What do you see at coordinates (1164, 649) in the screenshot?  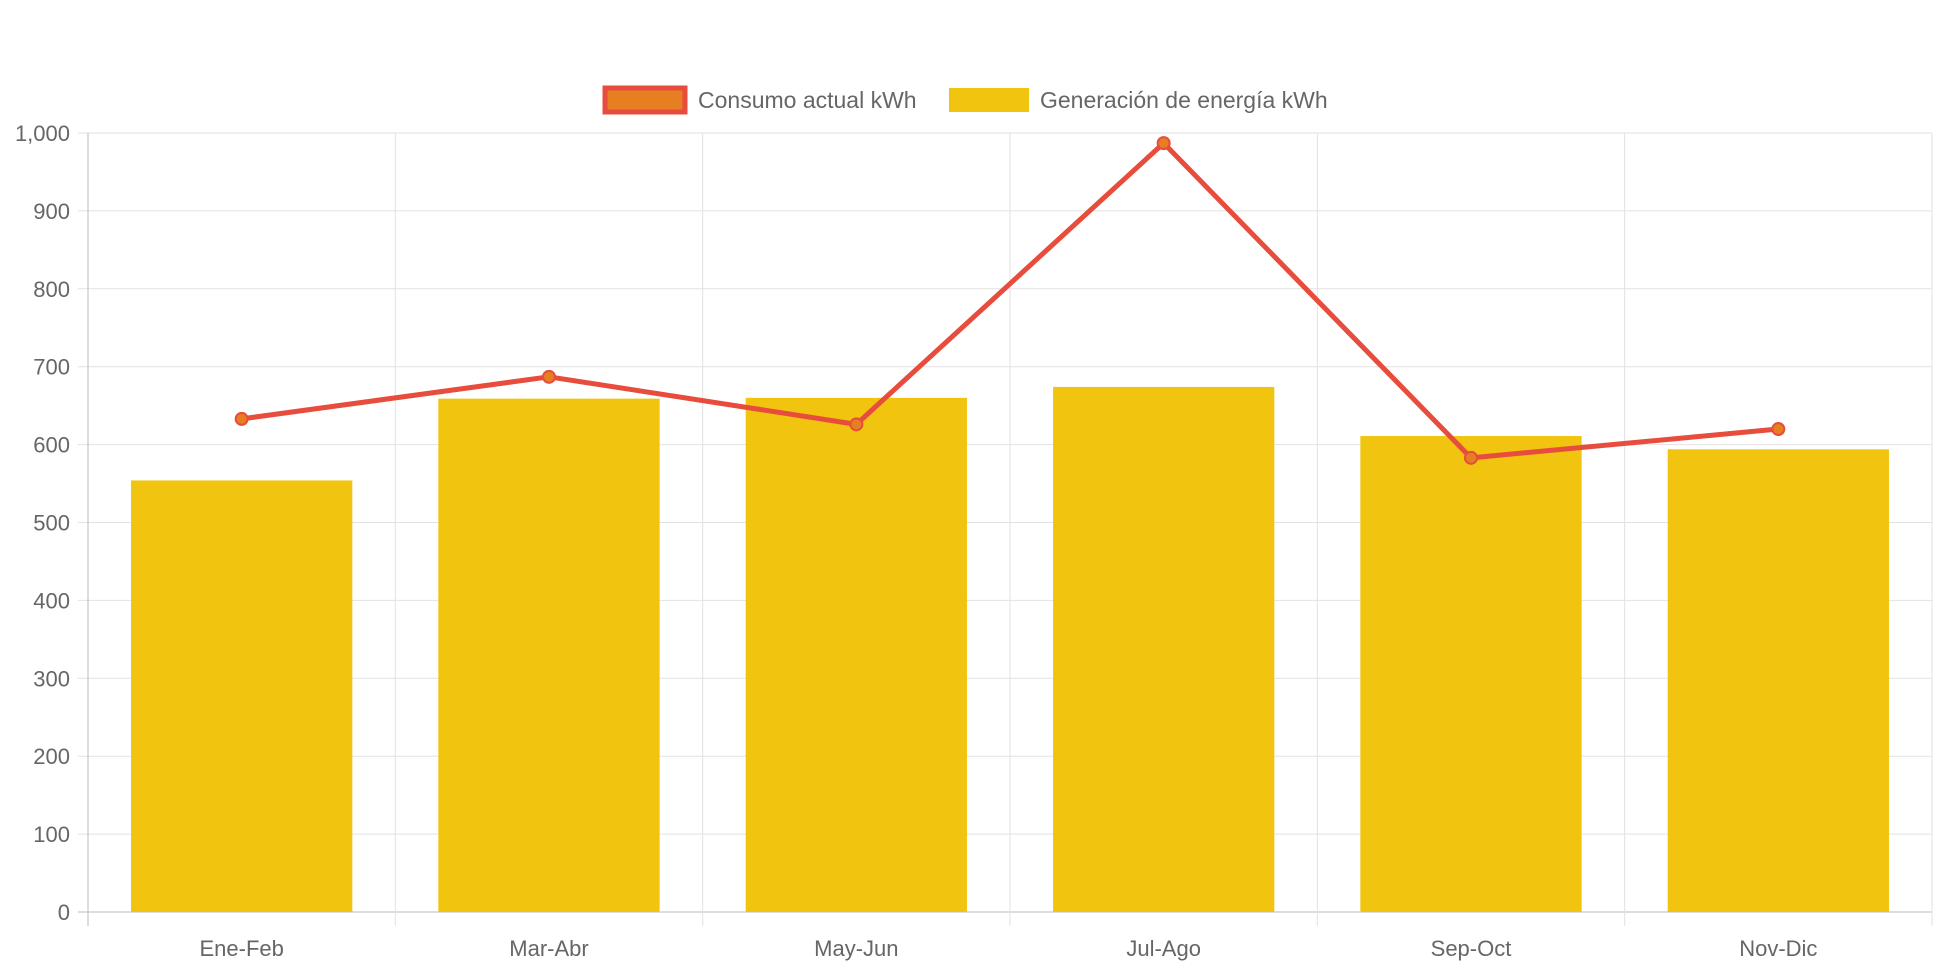 I see `bar-generacion-jul-ago` at bounding box center [1164, 649].